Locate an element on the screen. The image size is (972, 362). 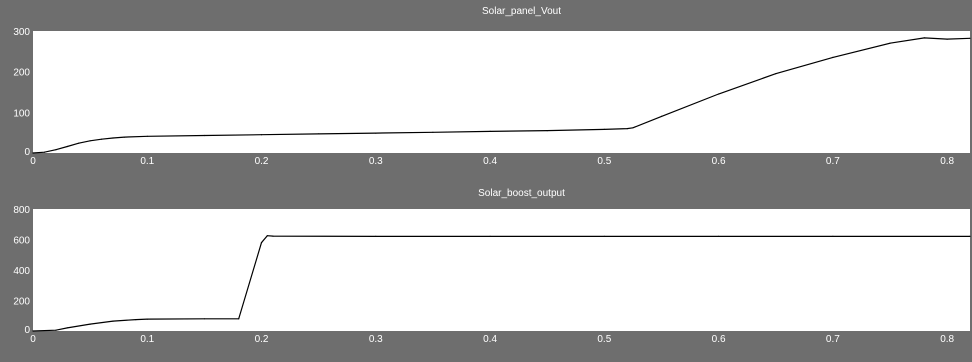
y-tick-label: 300 is located at coordinates (21, 32).